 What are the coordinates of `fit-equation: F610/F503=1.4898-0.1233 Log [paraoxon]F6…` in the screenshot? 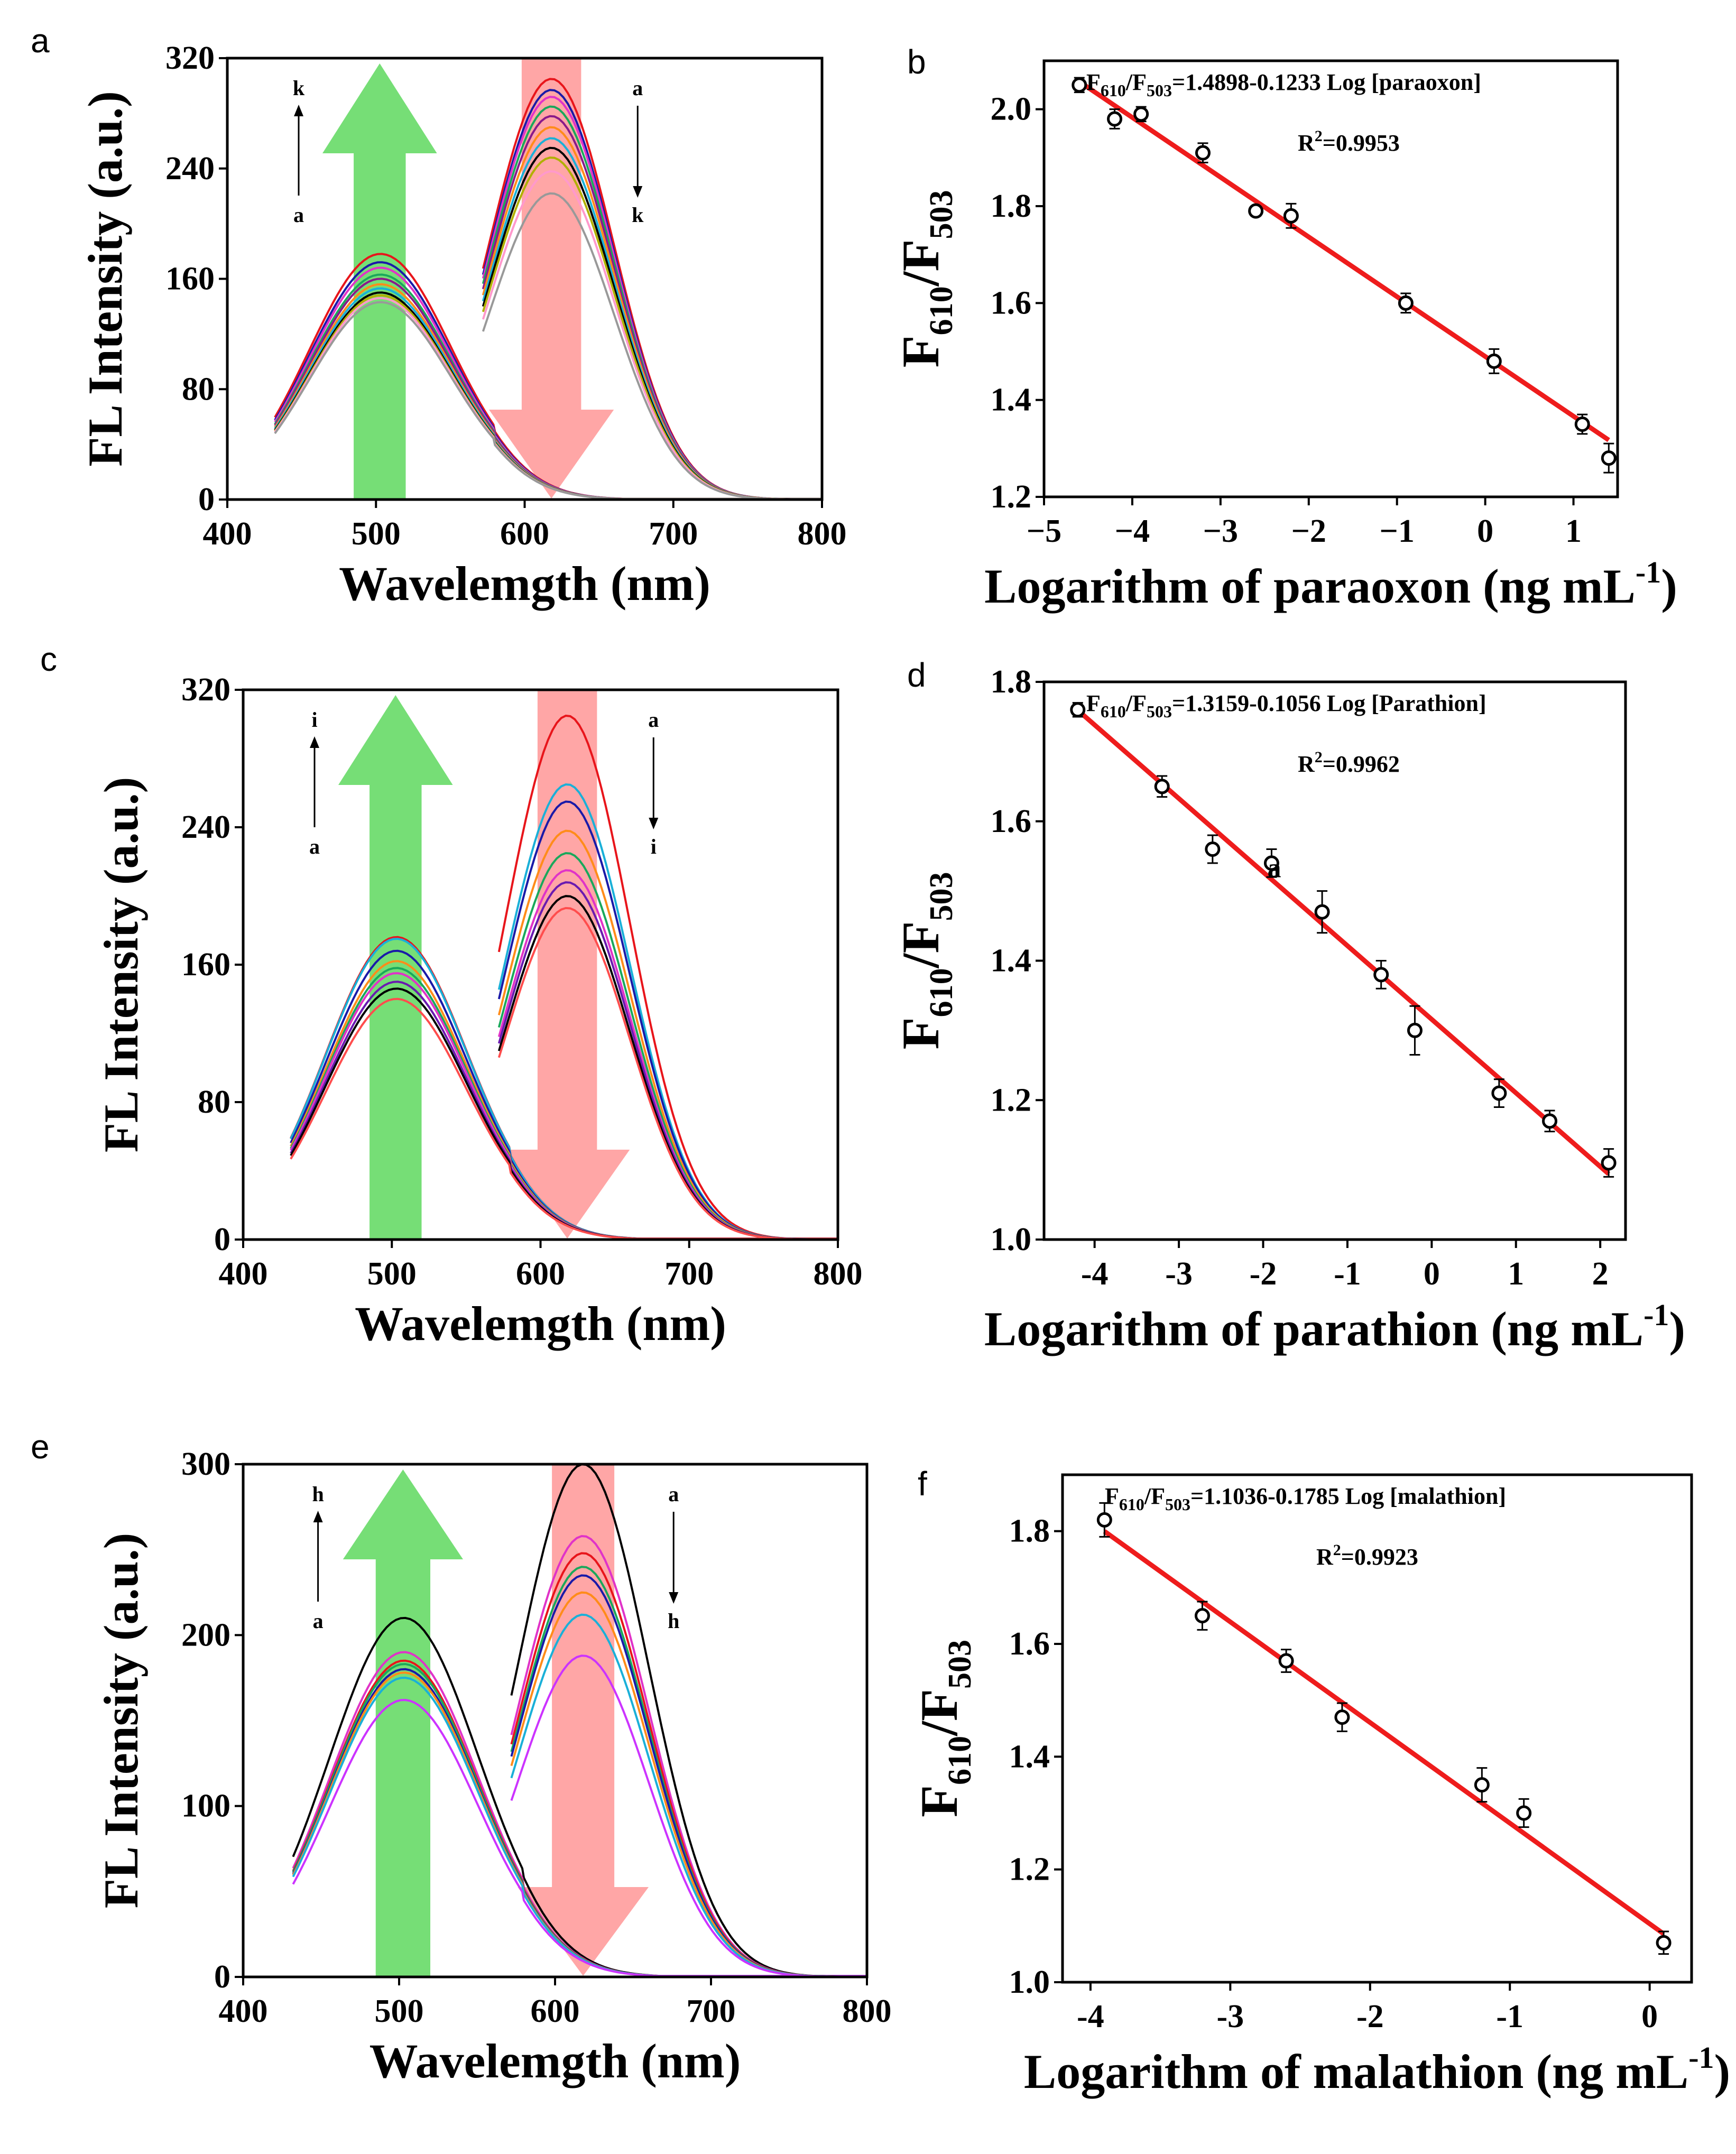 It's located at (1283, 84).